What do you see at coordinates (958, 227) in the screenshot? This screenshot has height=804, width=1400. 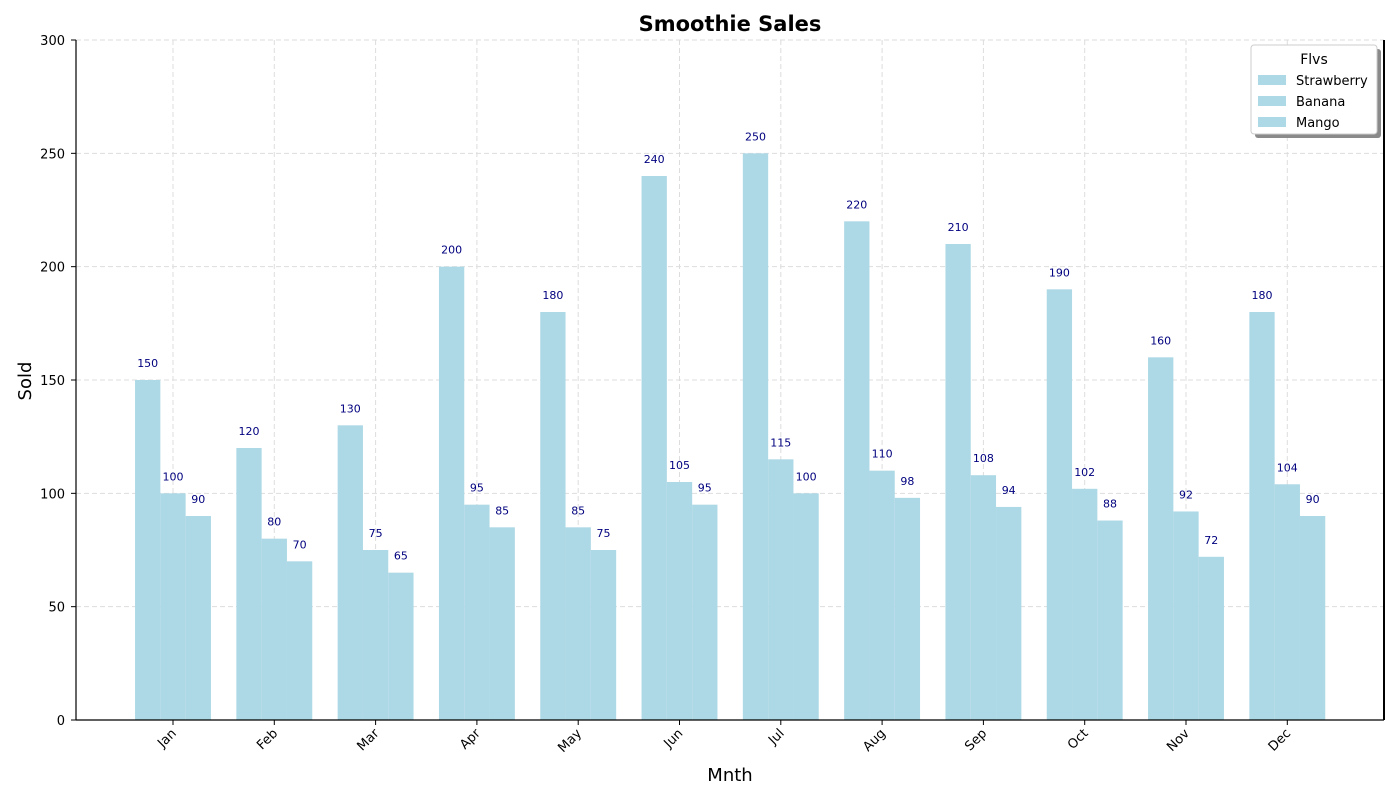 I see `data-label: 210` at bounding box center [958, 227].